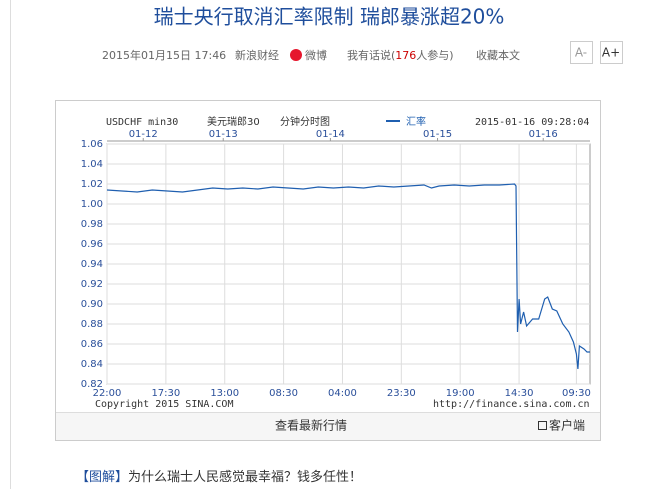 This screenshot has width=658, height=489. I want to click on comments: 我有话说(176人参与), so click(400, 55).